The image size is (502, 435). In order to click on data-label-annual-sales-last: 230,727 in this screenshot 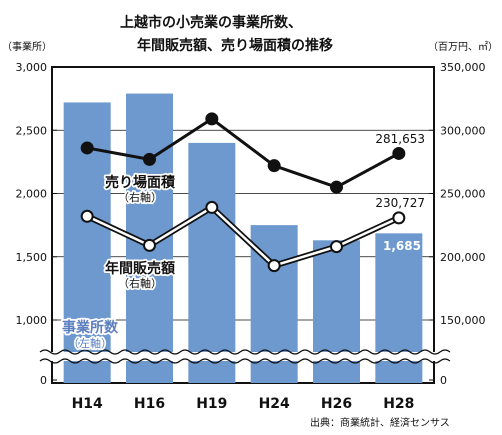, I will do `click(400, 203)`.